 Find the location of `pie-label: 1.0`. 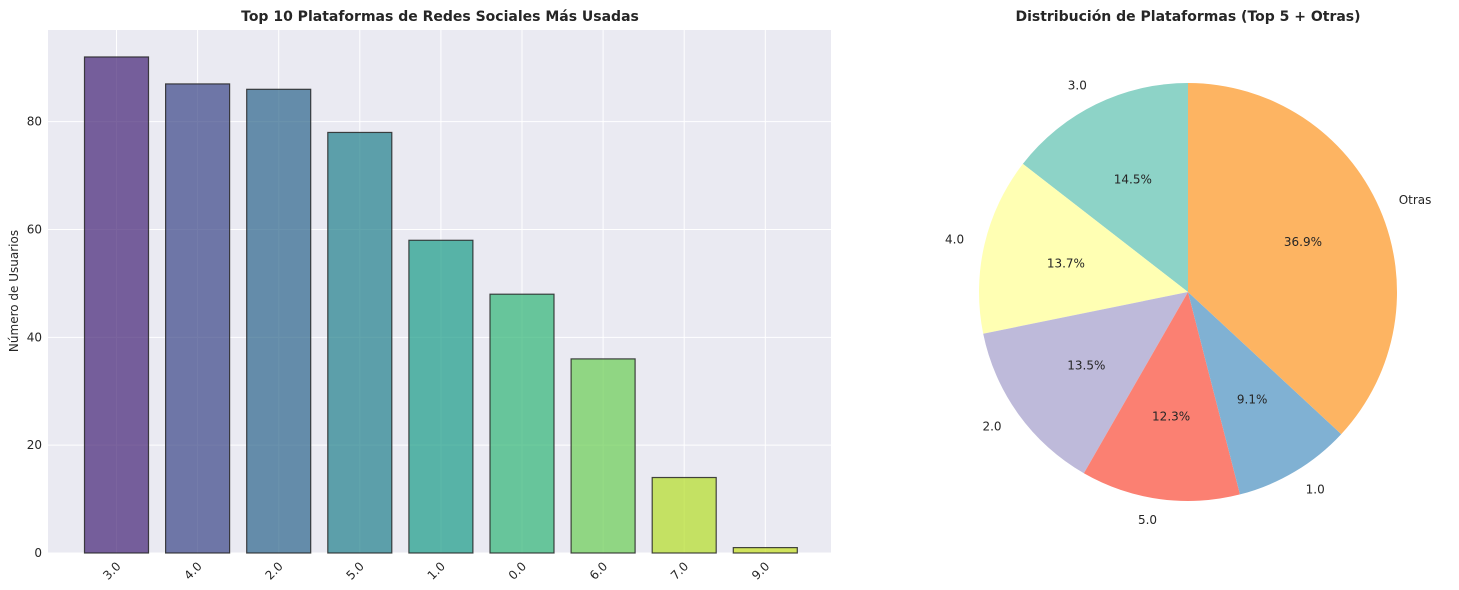

pie-label: 1.0 is located at coordinates (1315, 490).